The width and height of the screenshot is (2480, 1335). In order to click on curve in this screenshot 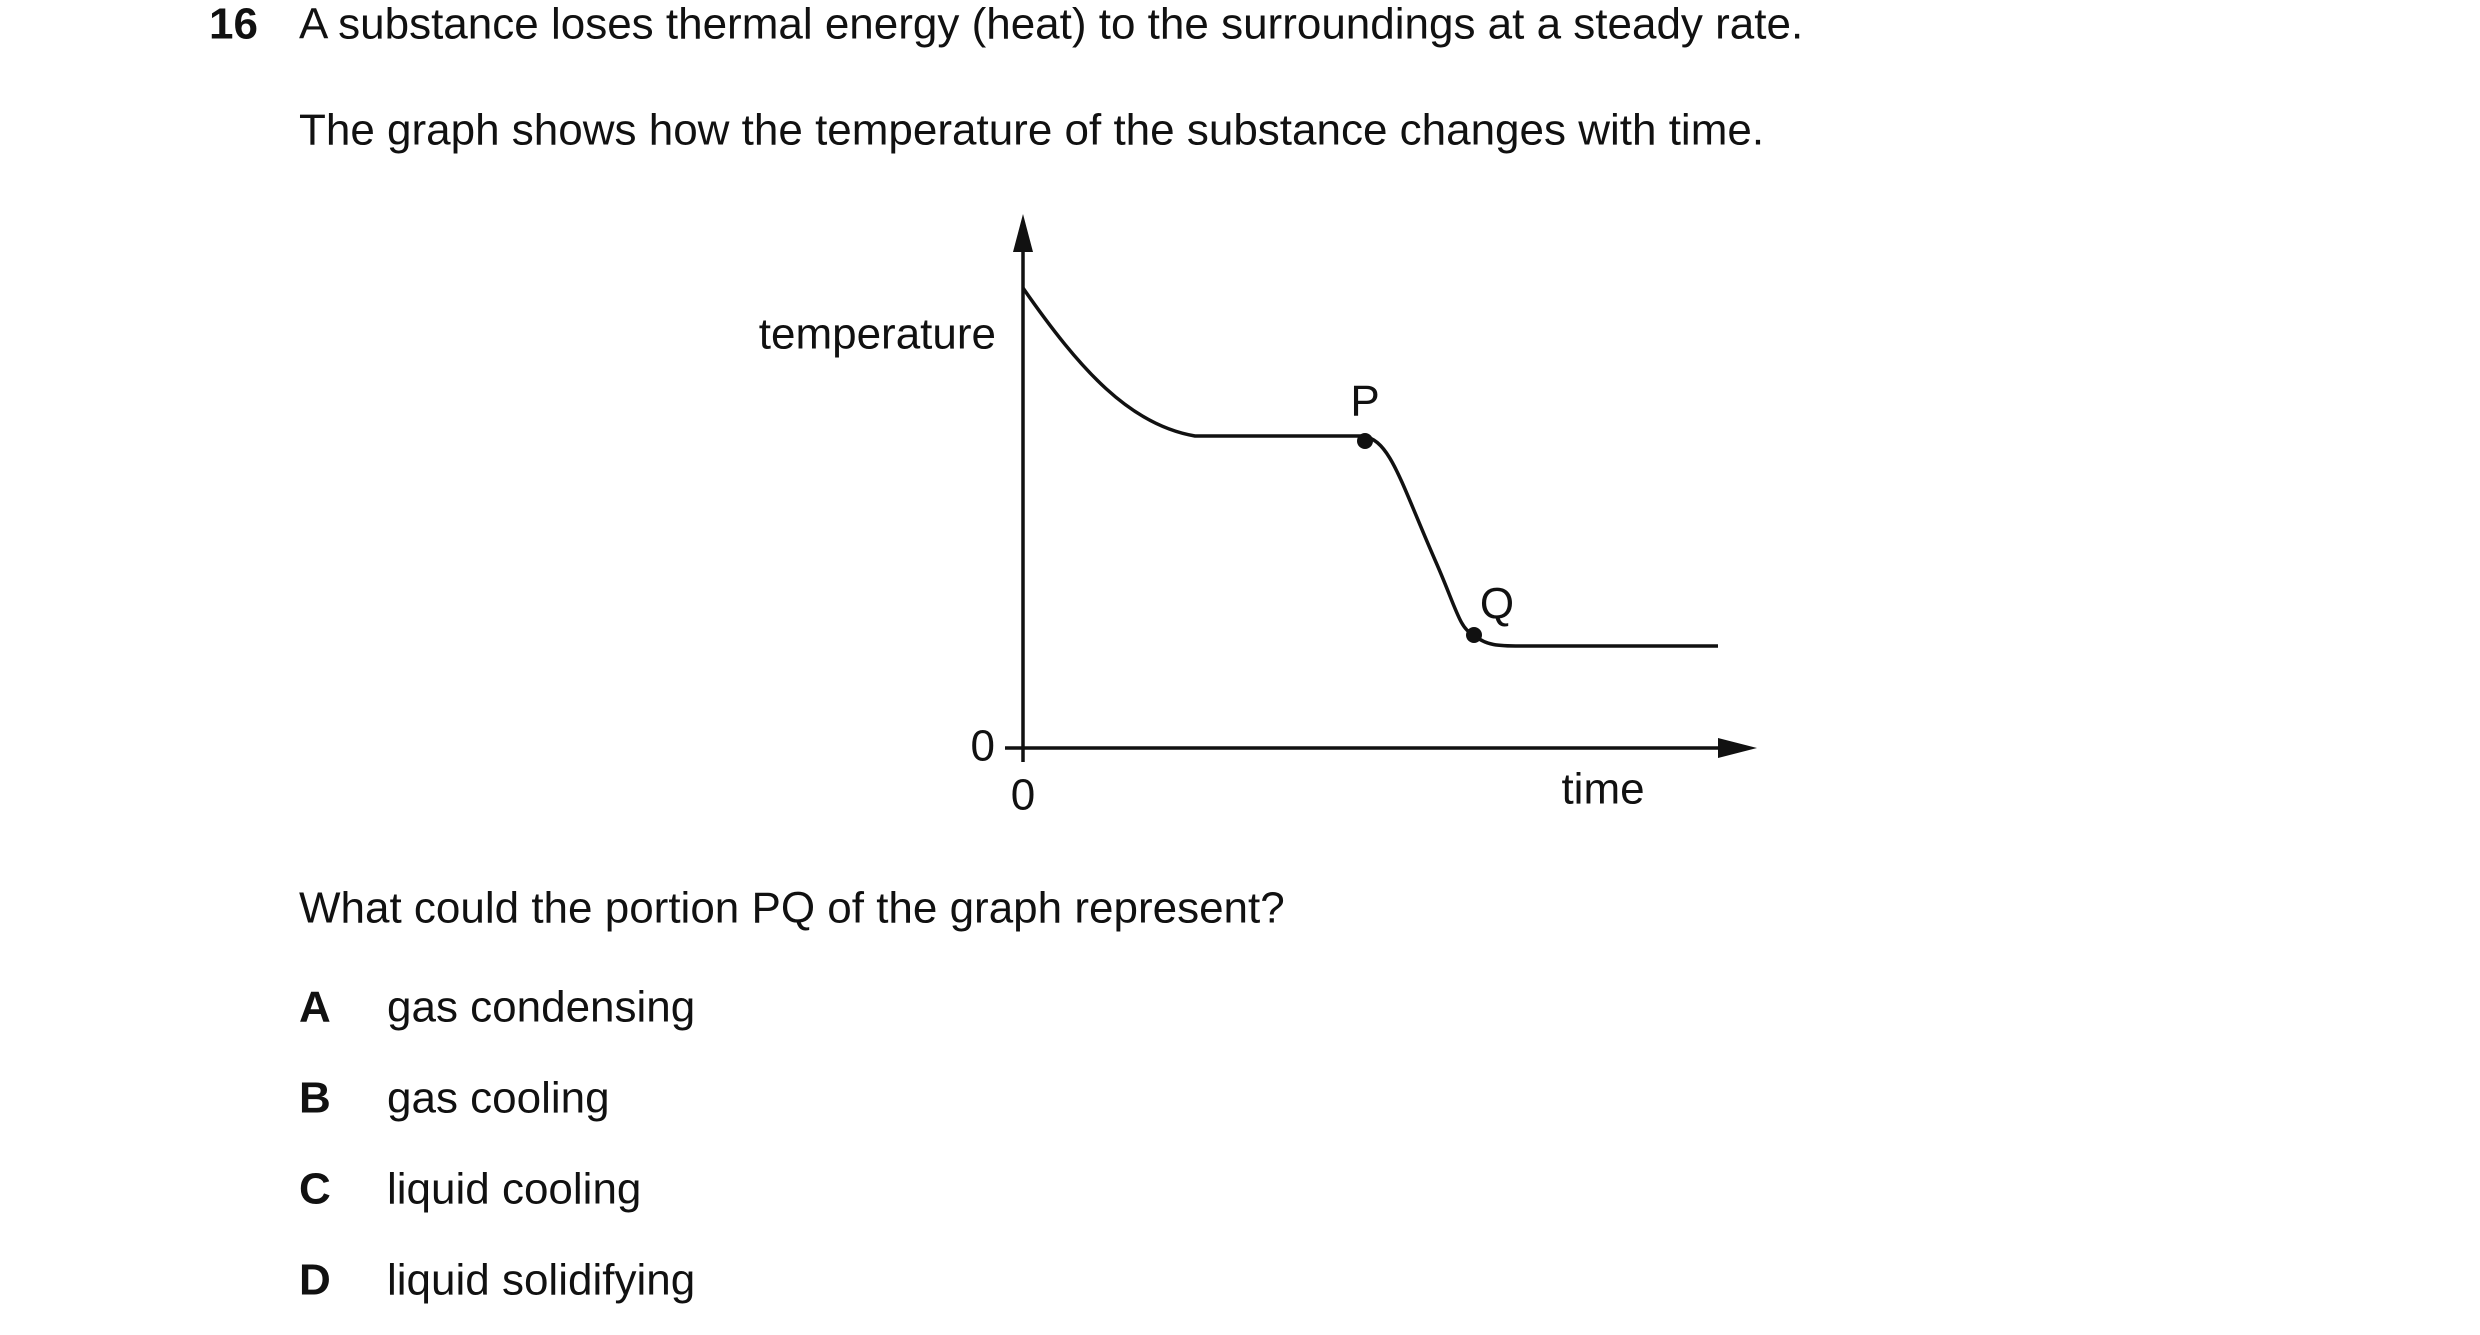, I will do `click(1369, 467)`.